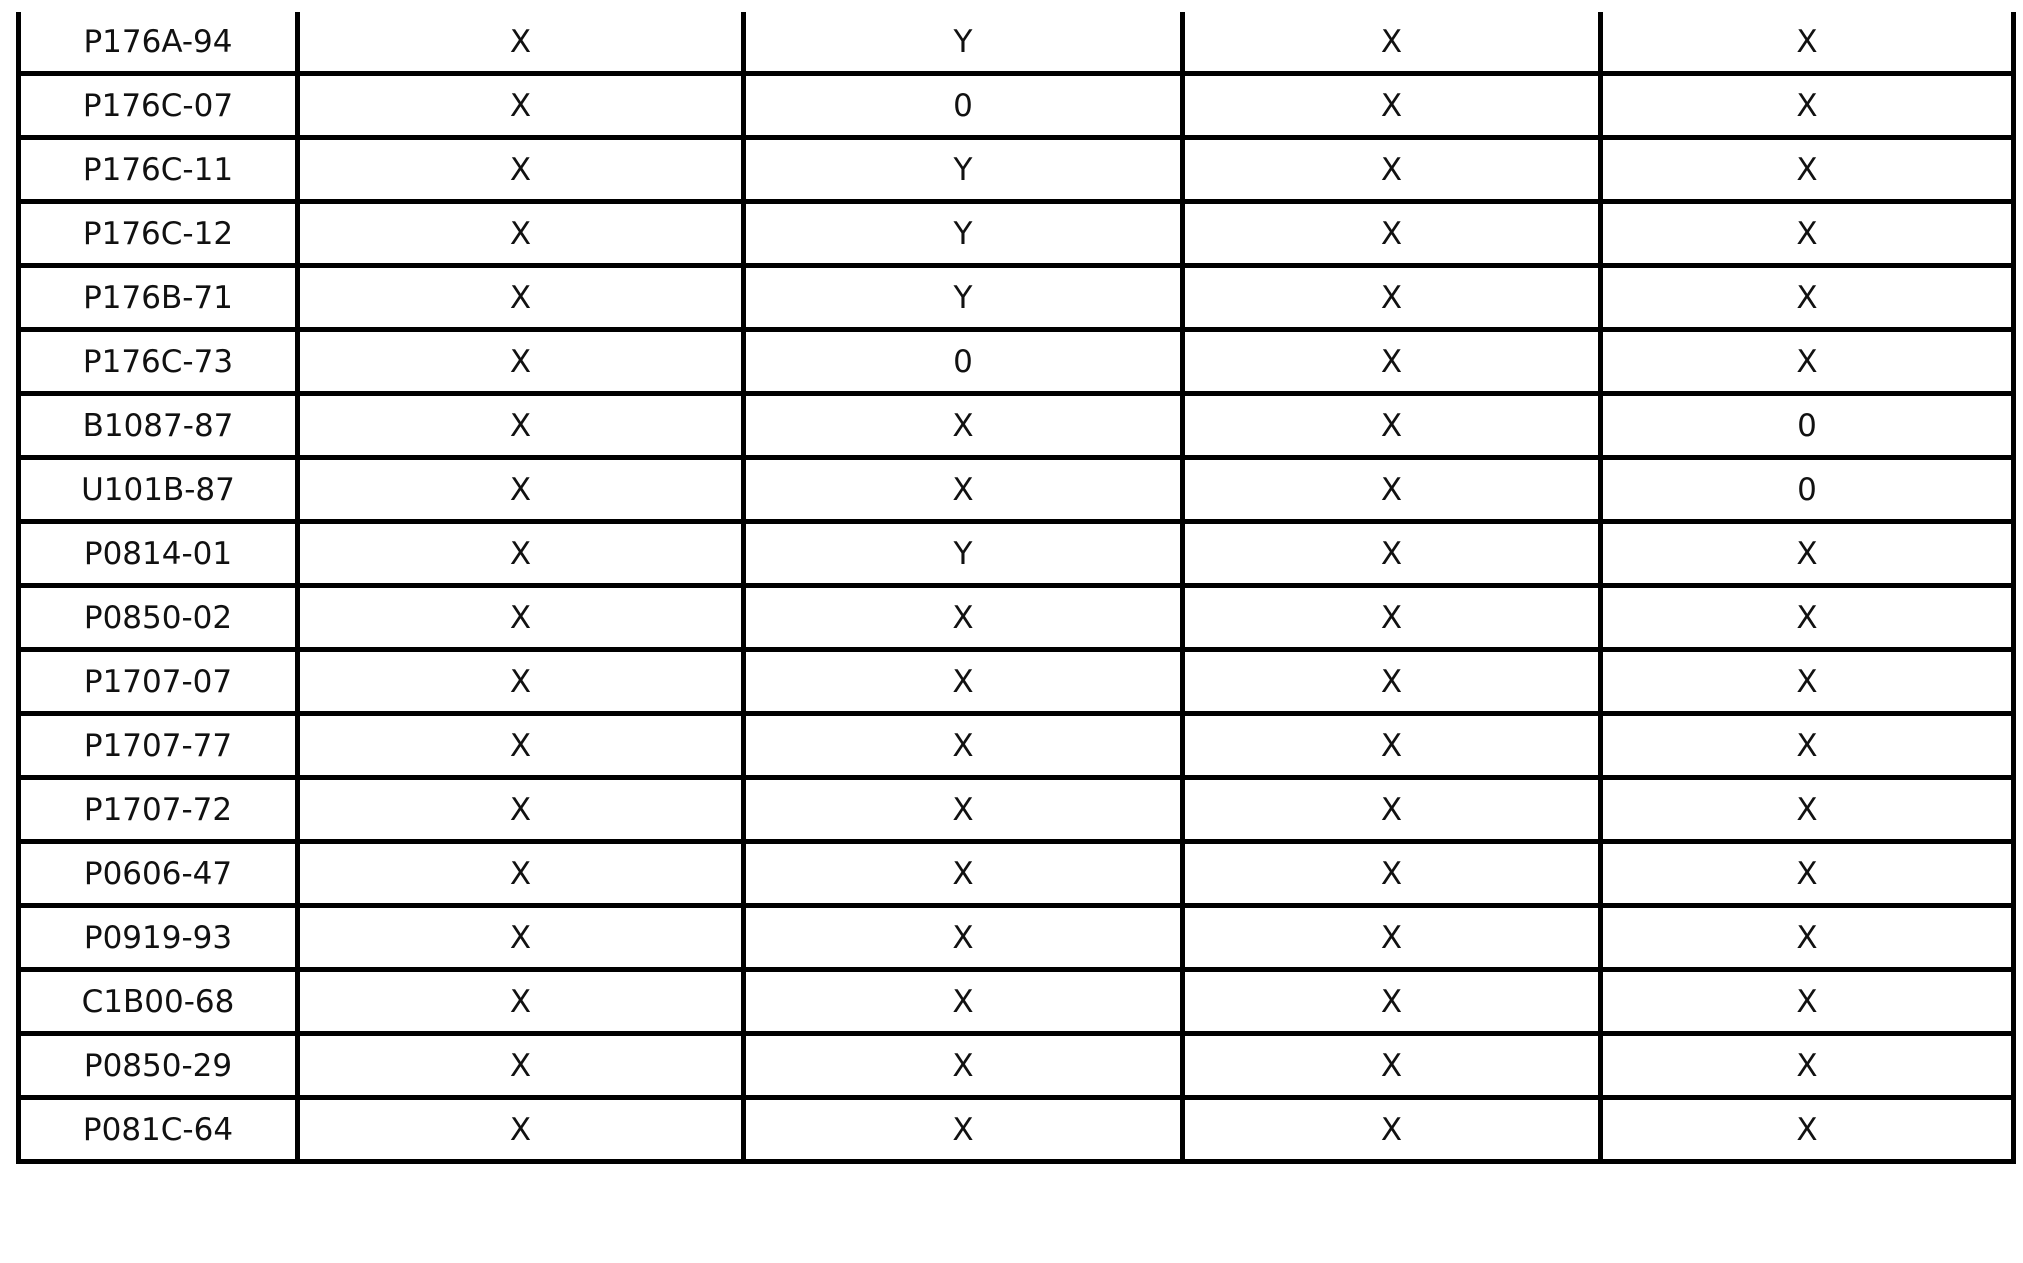 The width and height of the screenshot is (2023, 1263). What do you see at coordinates (158, 745) in the screenshot?
I see `code-cell: P1707-77` at bounding box center [158, 745].